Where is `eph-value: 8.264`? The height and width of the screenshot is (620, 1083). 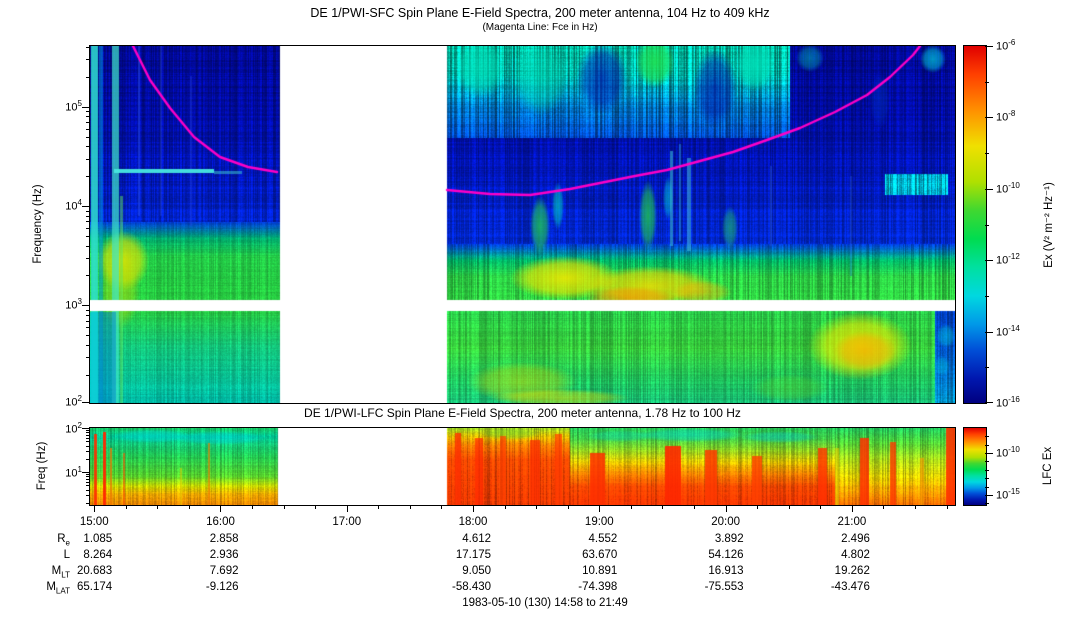
eph-value: 8.264 is located at coordinates (98, 555).